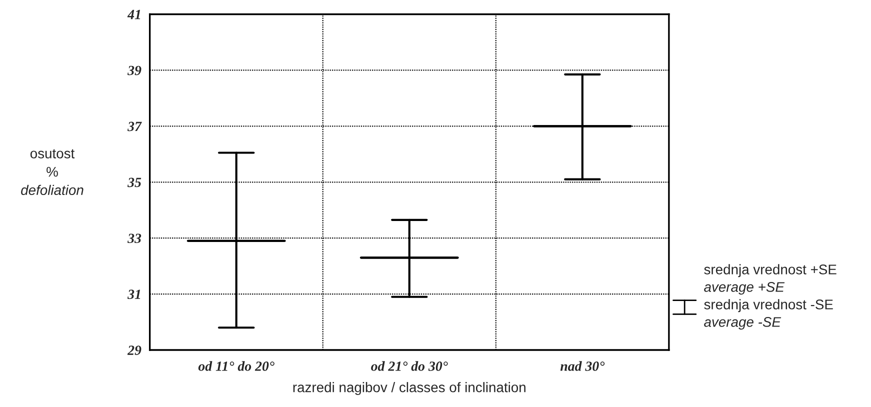 The height and width of the screenshot is (407, 871). I want to click on text: srednja vrednost +SE, so click(770, 271).